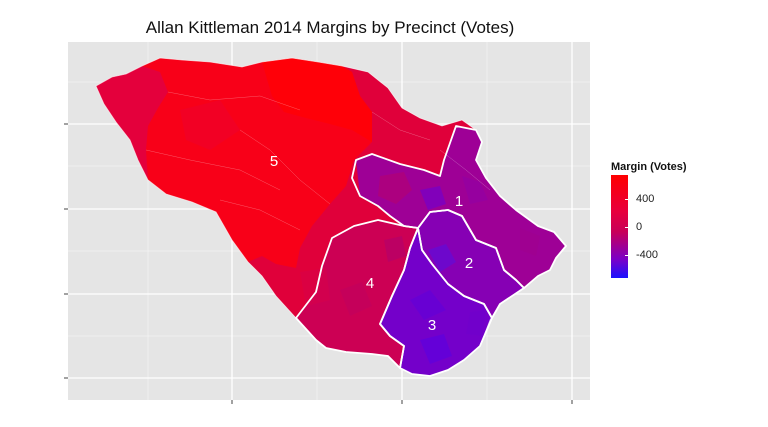 This screenshot has height=427, width=768. I want to click on legend-color-bar, so click(619, 226).